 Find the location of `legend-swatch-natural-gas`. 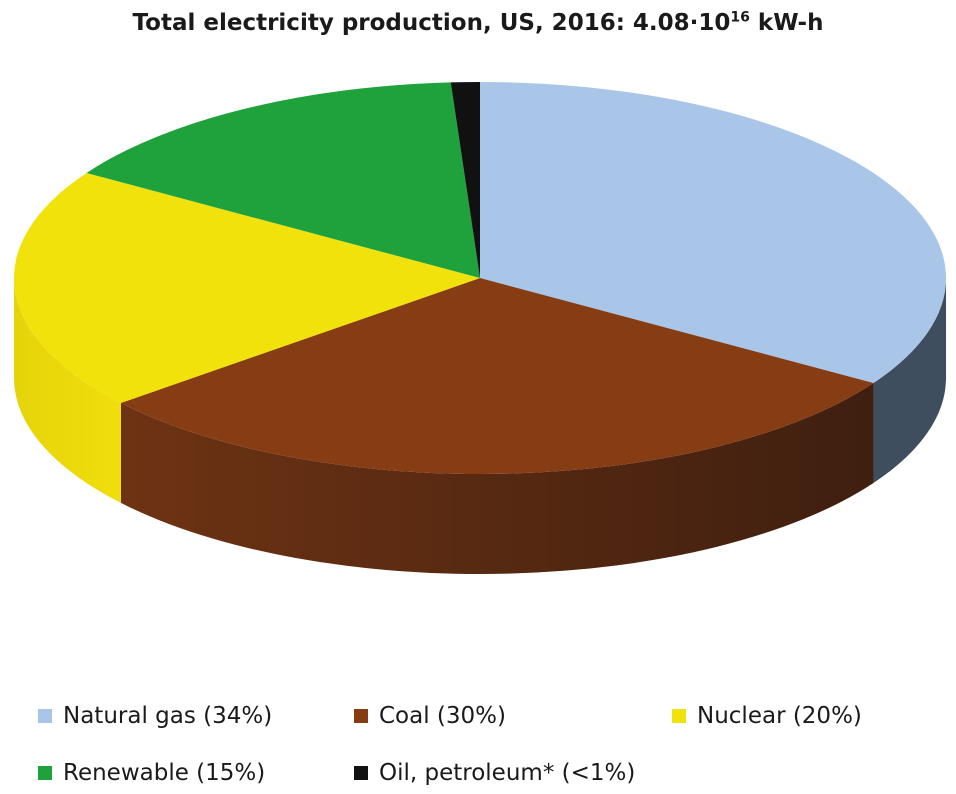

legend-swatch-natural-gas is located at coordinates (45, 716).